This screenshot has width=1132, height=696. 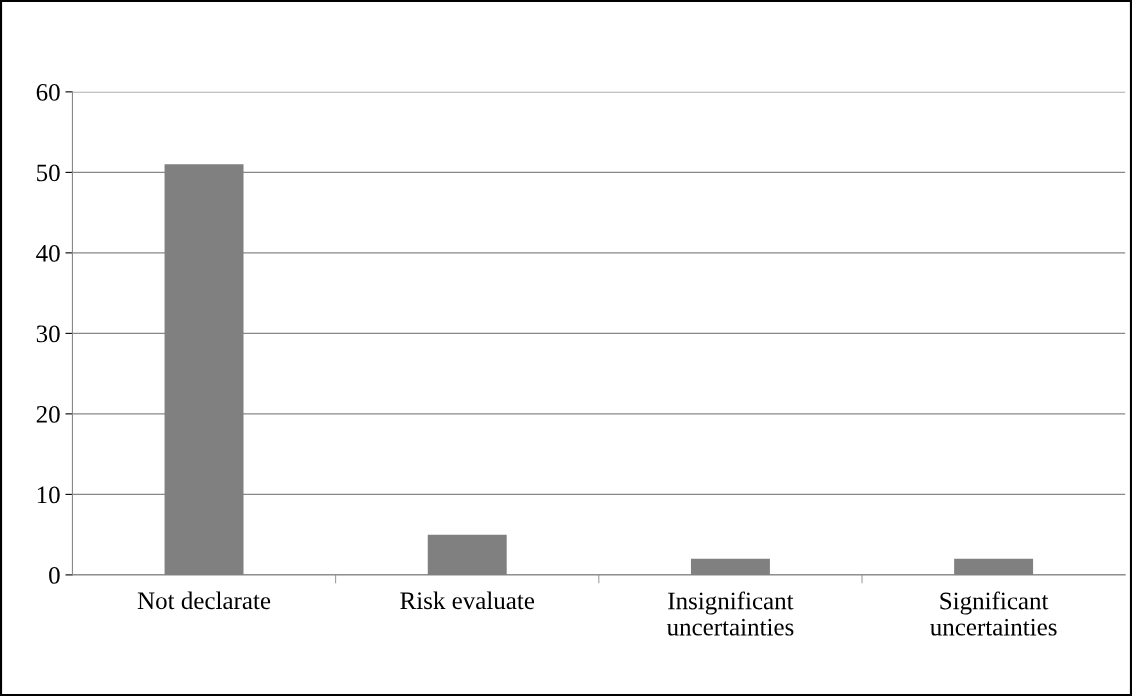 I want to click on x-tick-label: Risk evaluate, so click(x=467, y=600).